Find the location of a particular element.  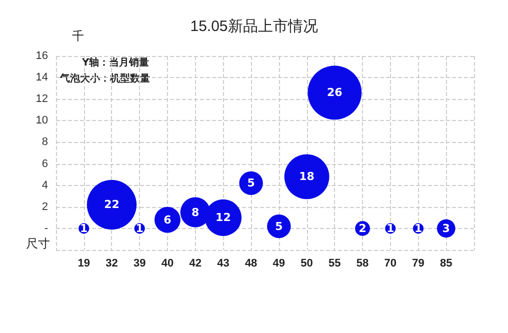

x-tick-label: 42 is located at coordinates (195, 264).